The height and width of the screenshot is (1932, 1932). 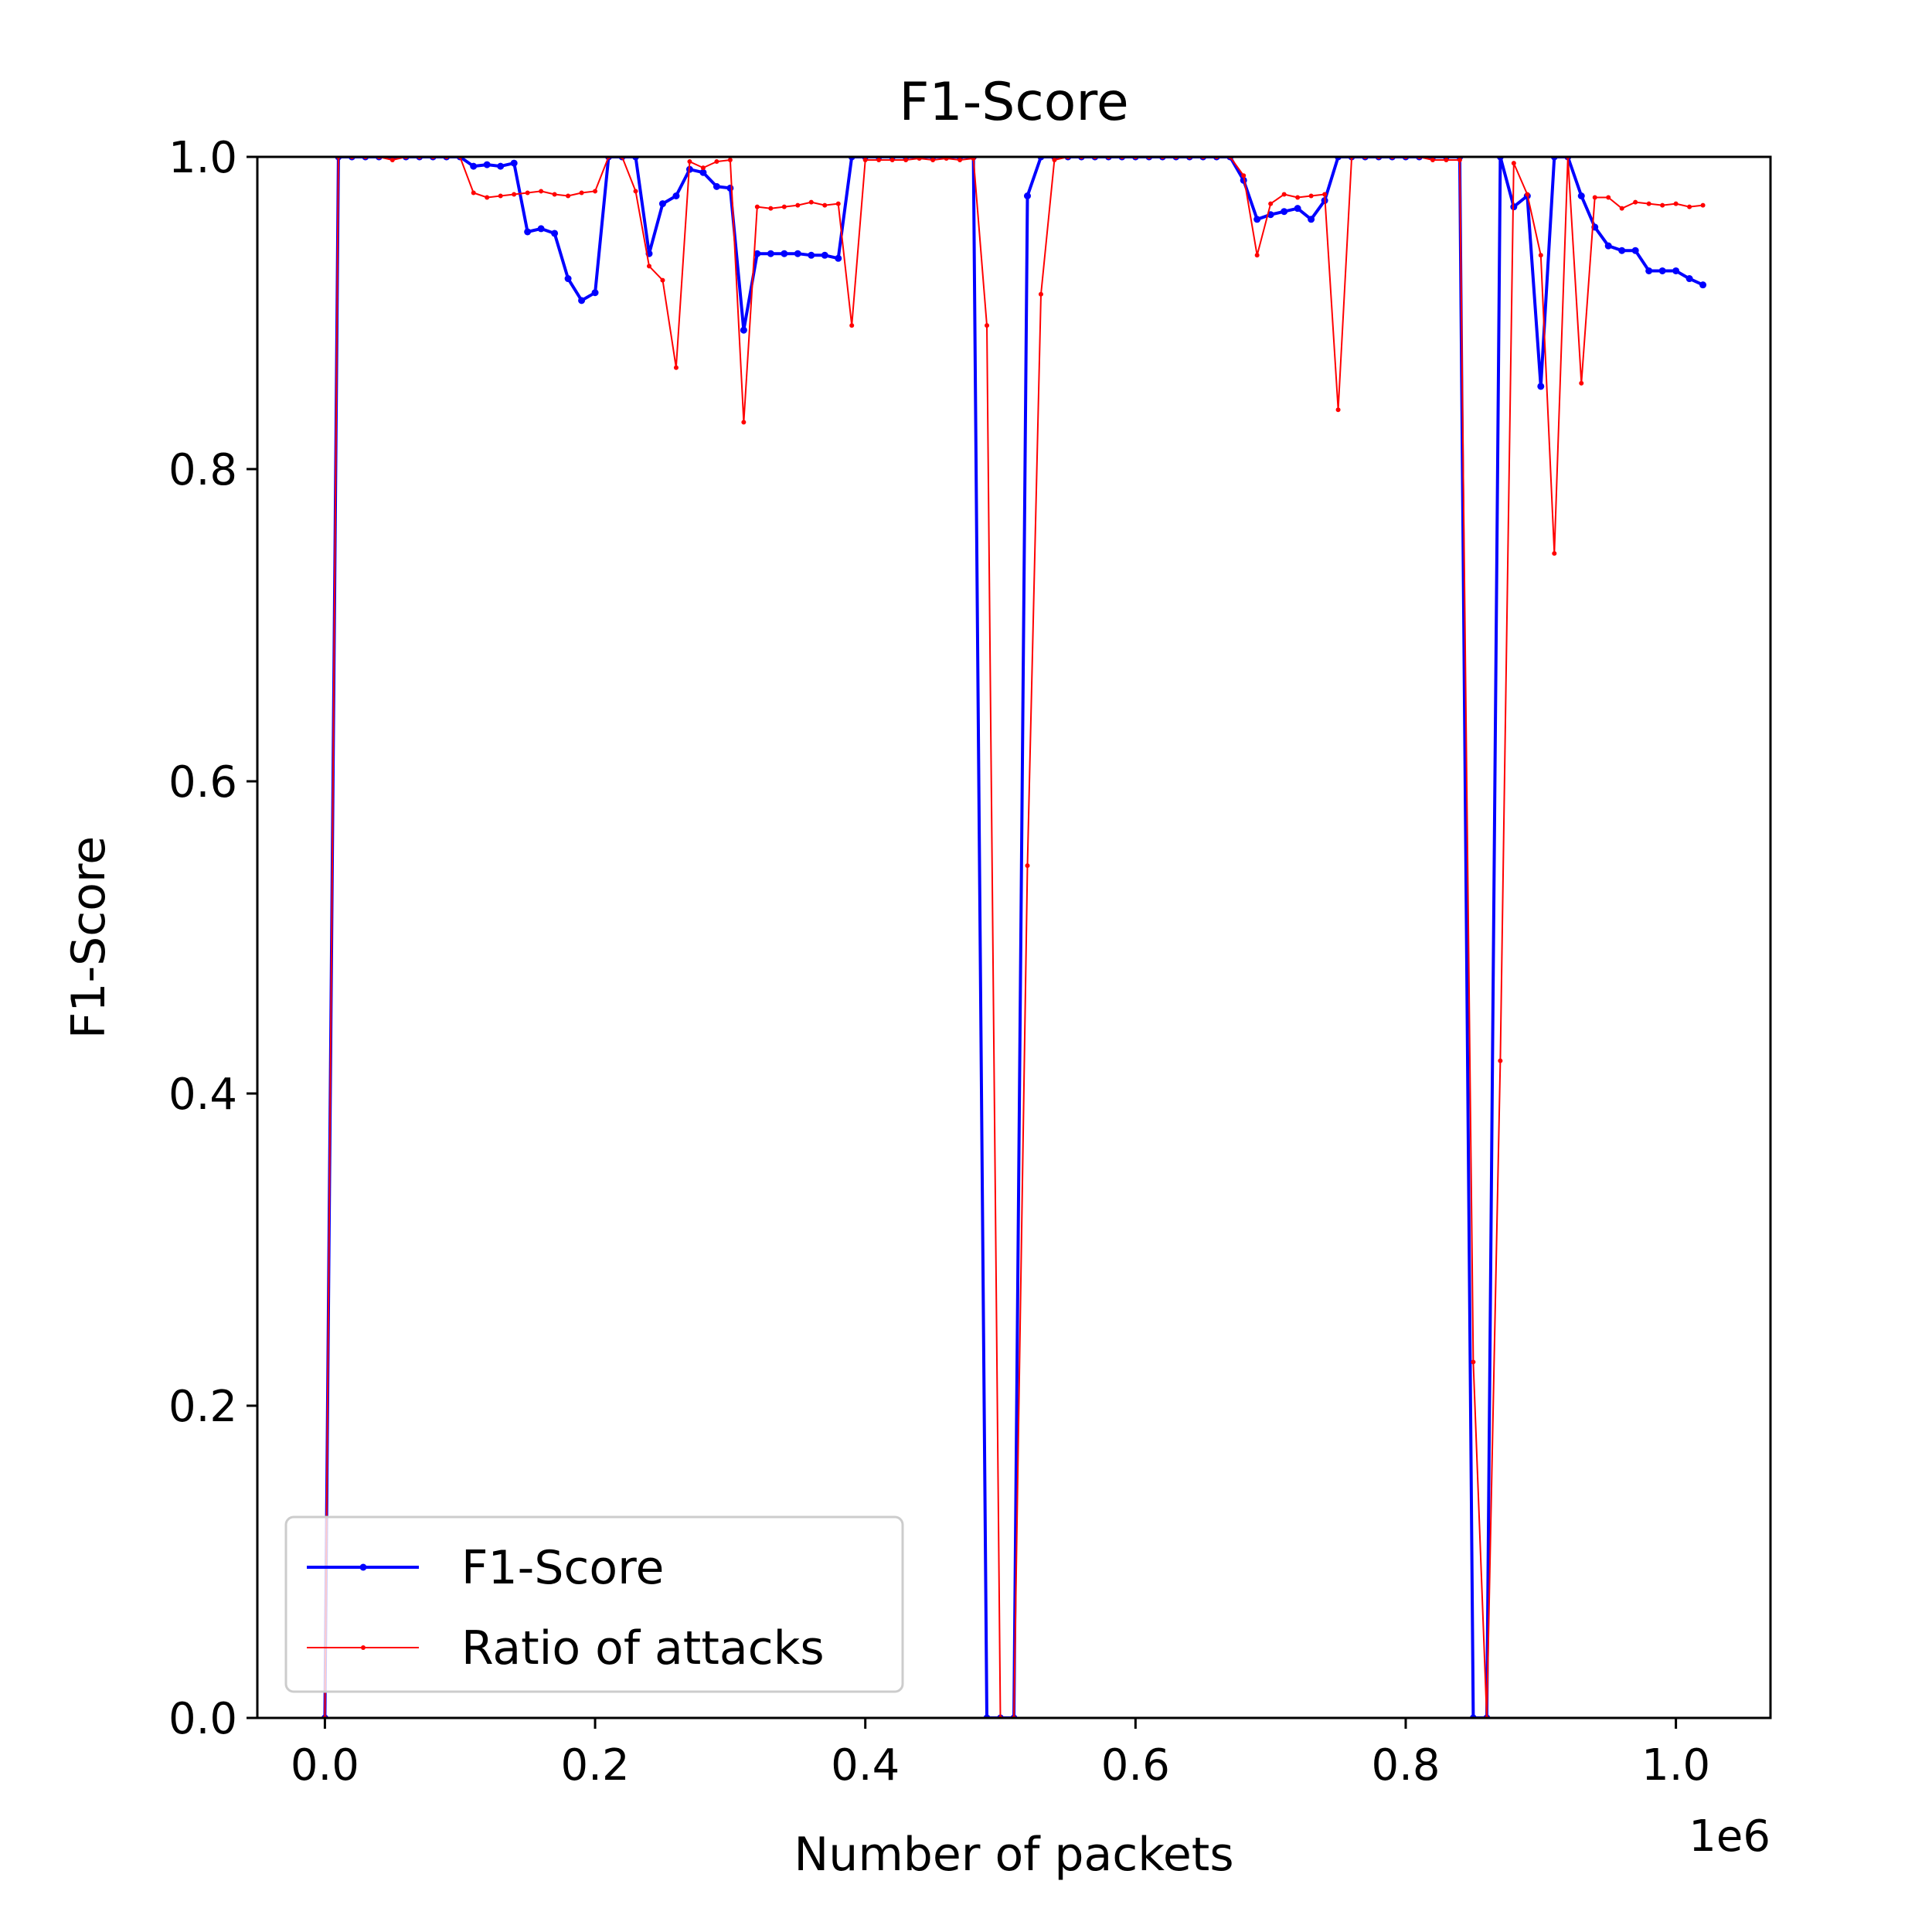 I want to click on x-tick-label: 0.2, so click(x=596, y=1766).